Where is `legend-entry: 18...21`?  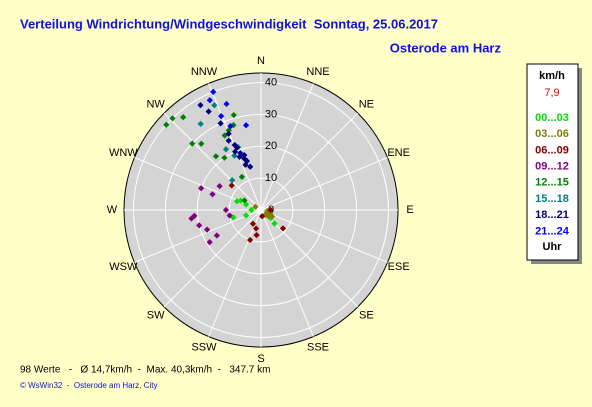
legend-entry: 18...21 is located at coordinates (552, 215).